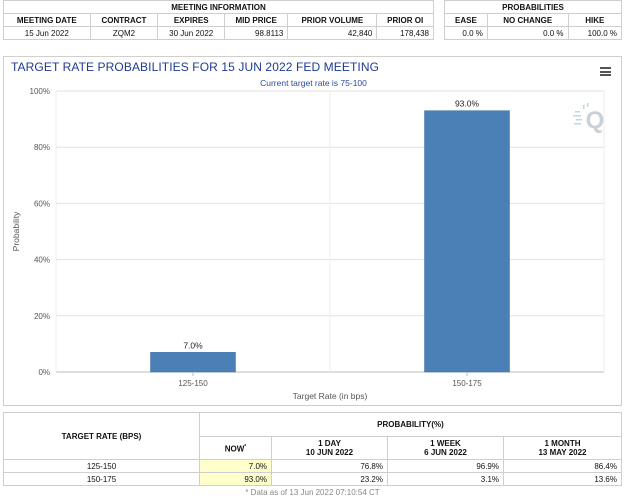 This screenshot has width=624, height=500. Describe the element at coordinates (595, 20) in the screenshot. I see `col-hike: HIKE` at that location.